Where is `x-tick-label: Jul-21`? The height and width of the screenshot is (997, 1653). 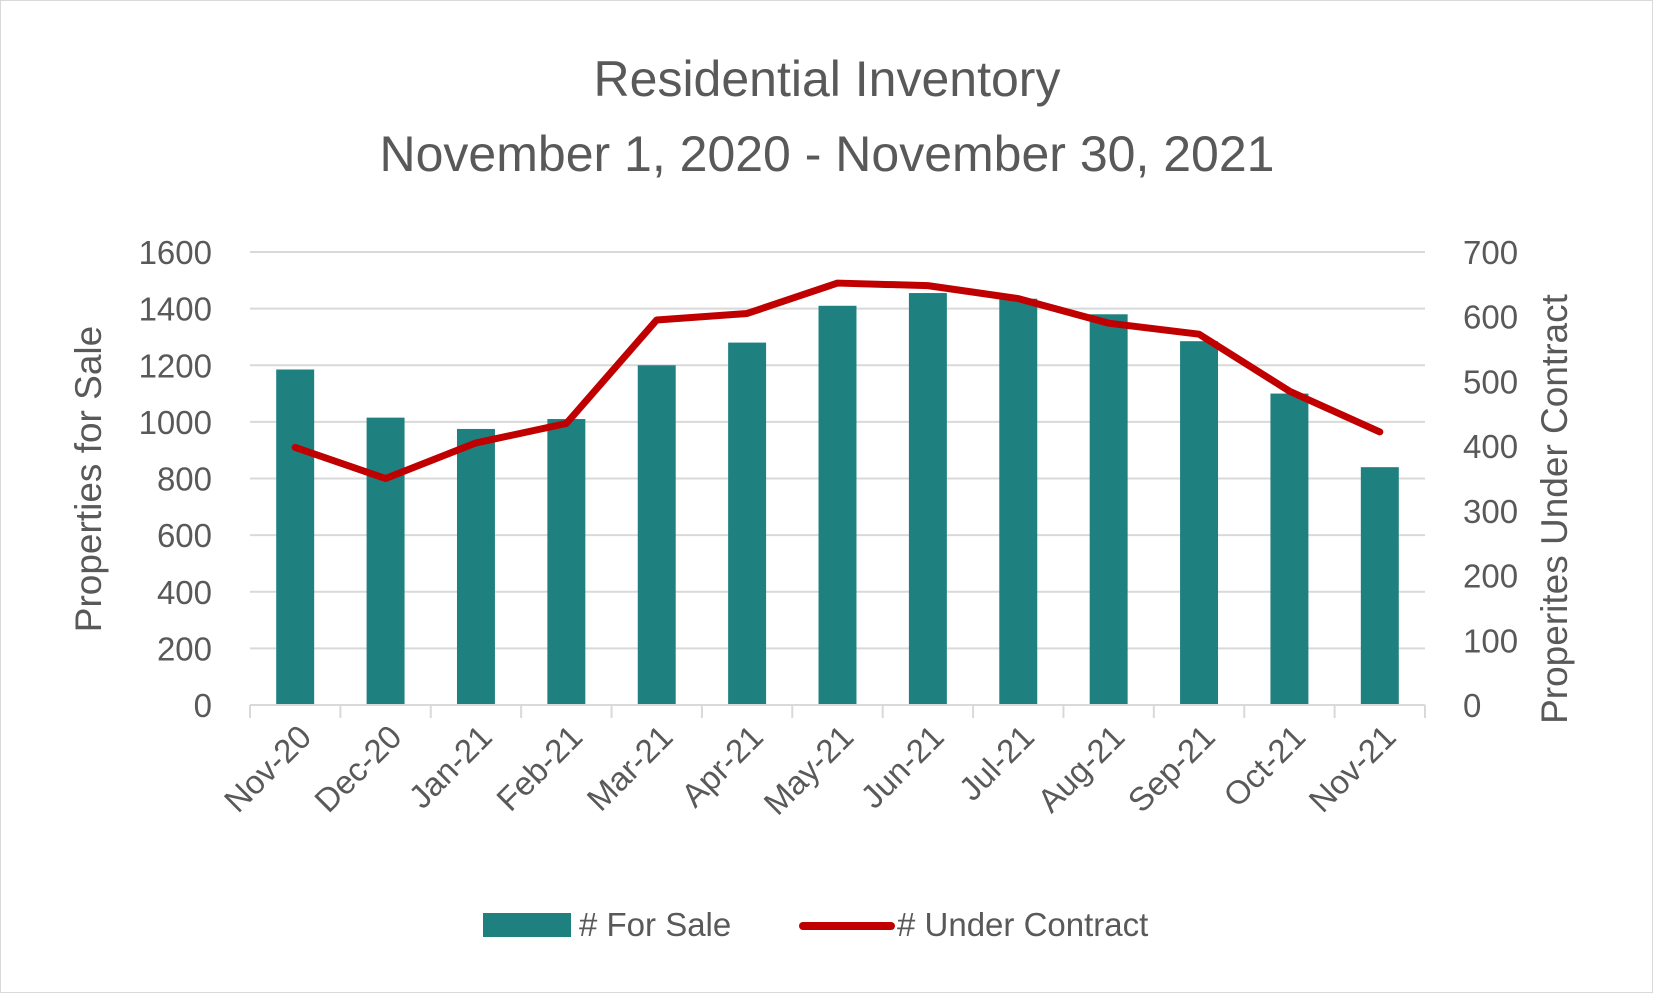 x-tick-label: Jul-21 is located at coordinates (996, 763).